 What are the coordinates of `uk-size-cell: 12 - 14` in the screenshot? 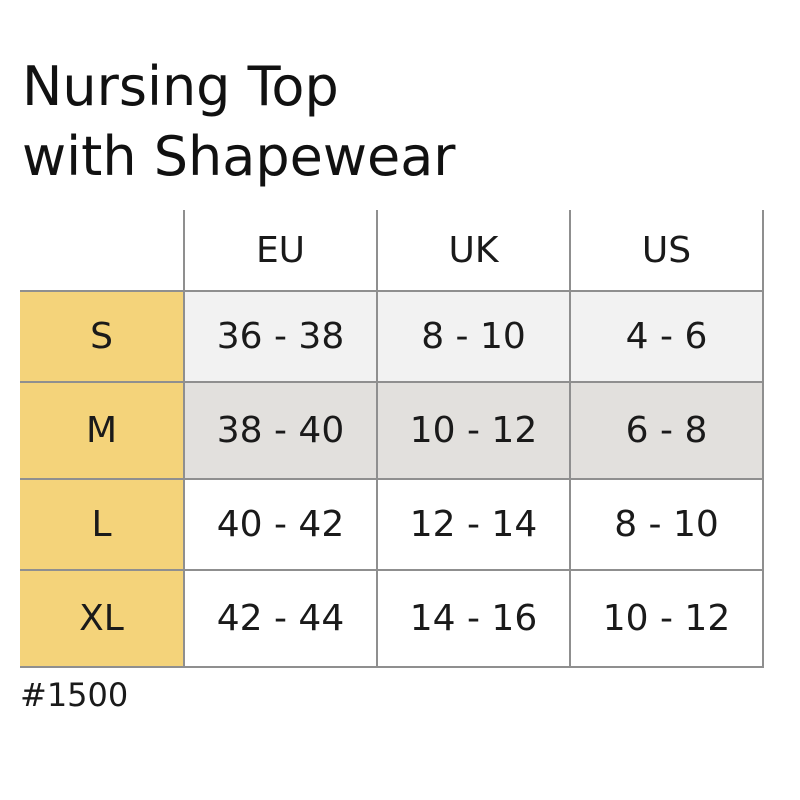 It's located at (473, 524).